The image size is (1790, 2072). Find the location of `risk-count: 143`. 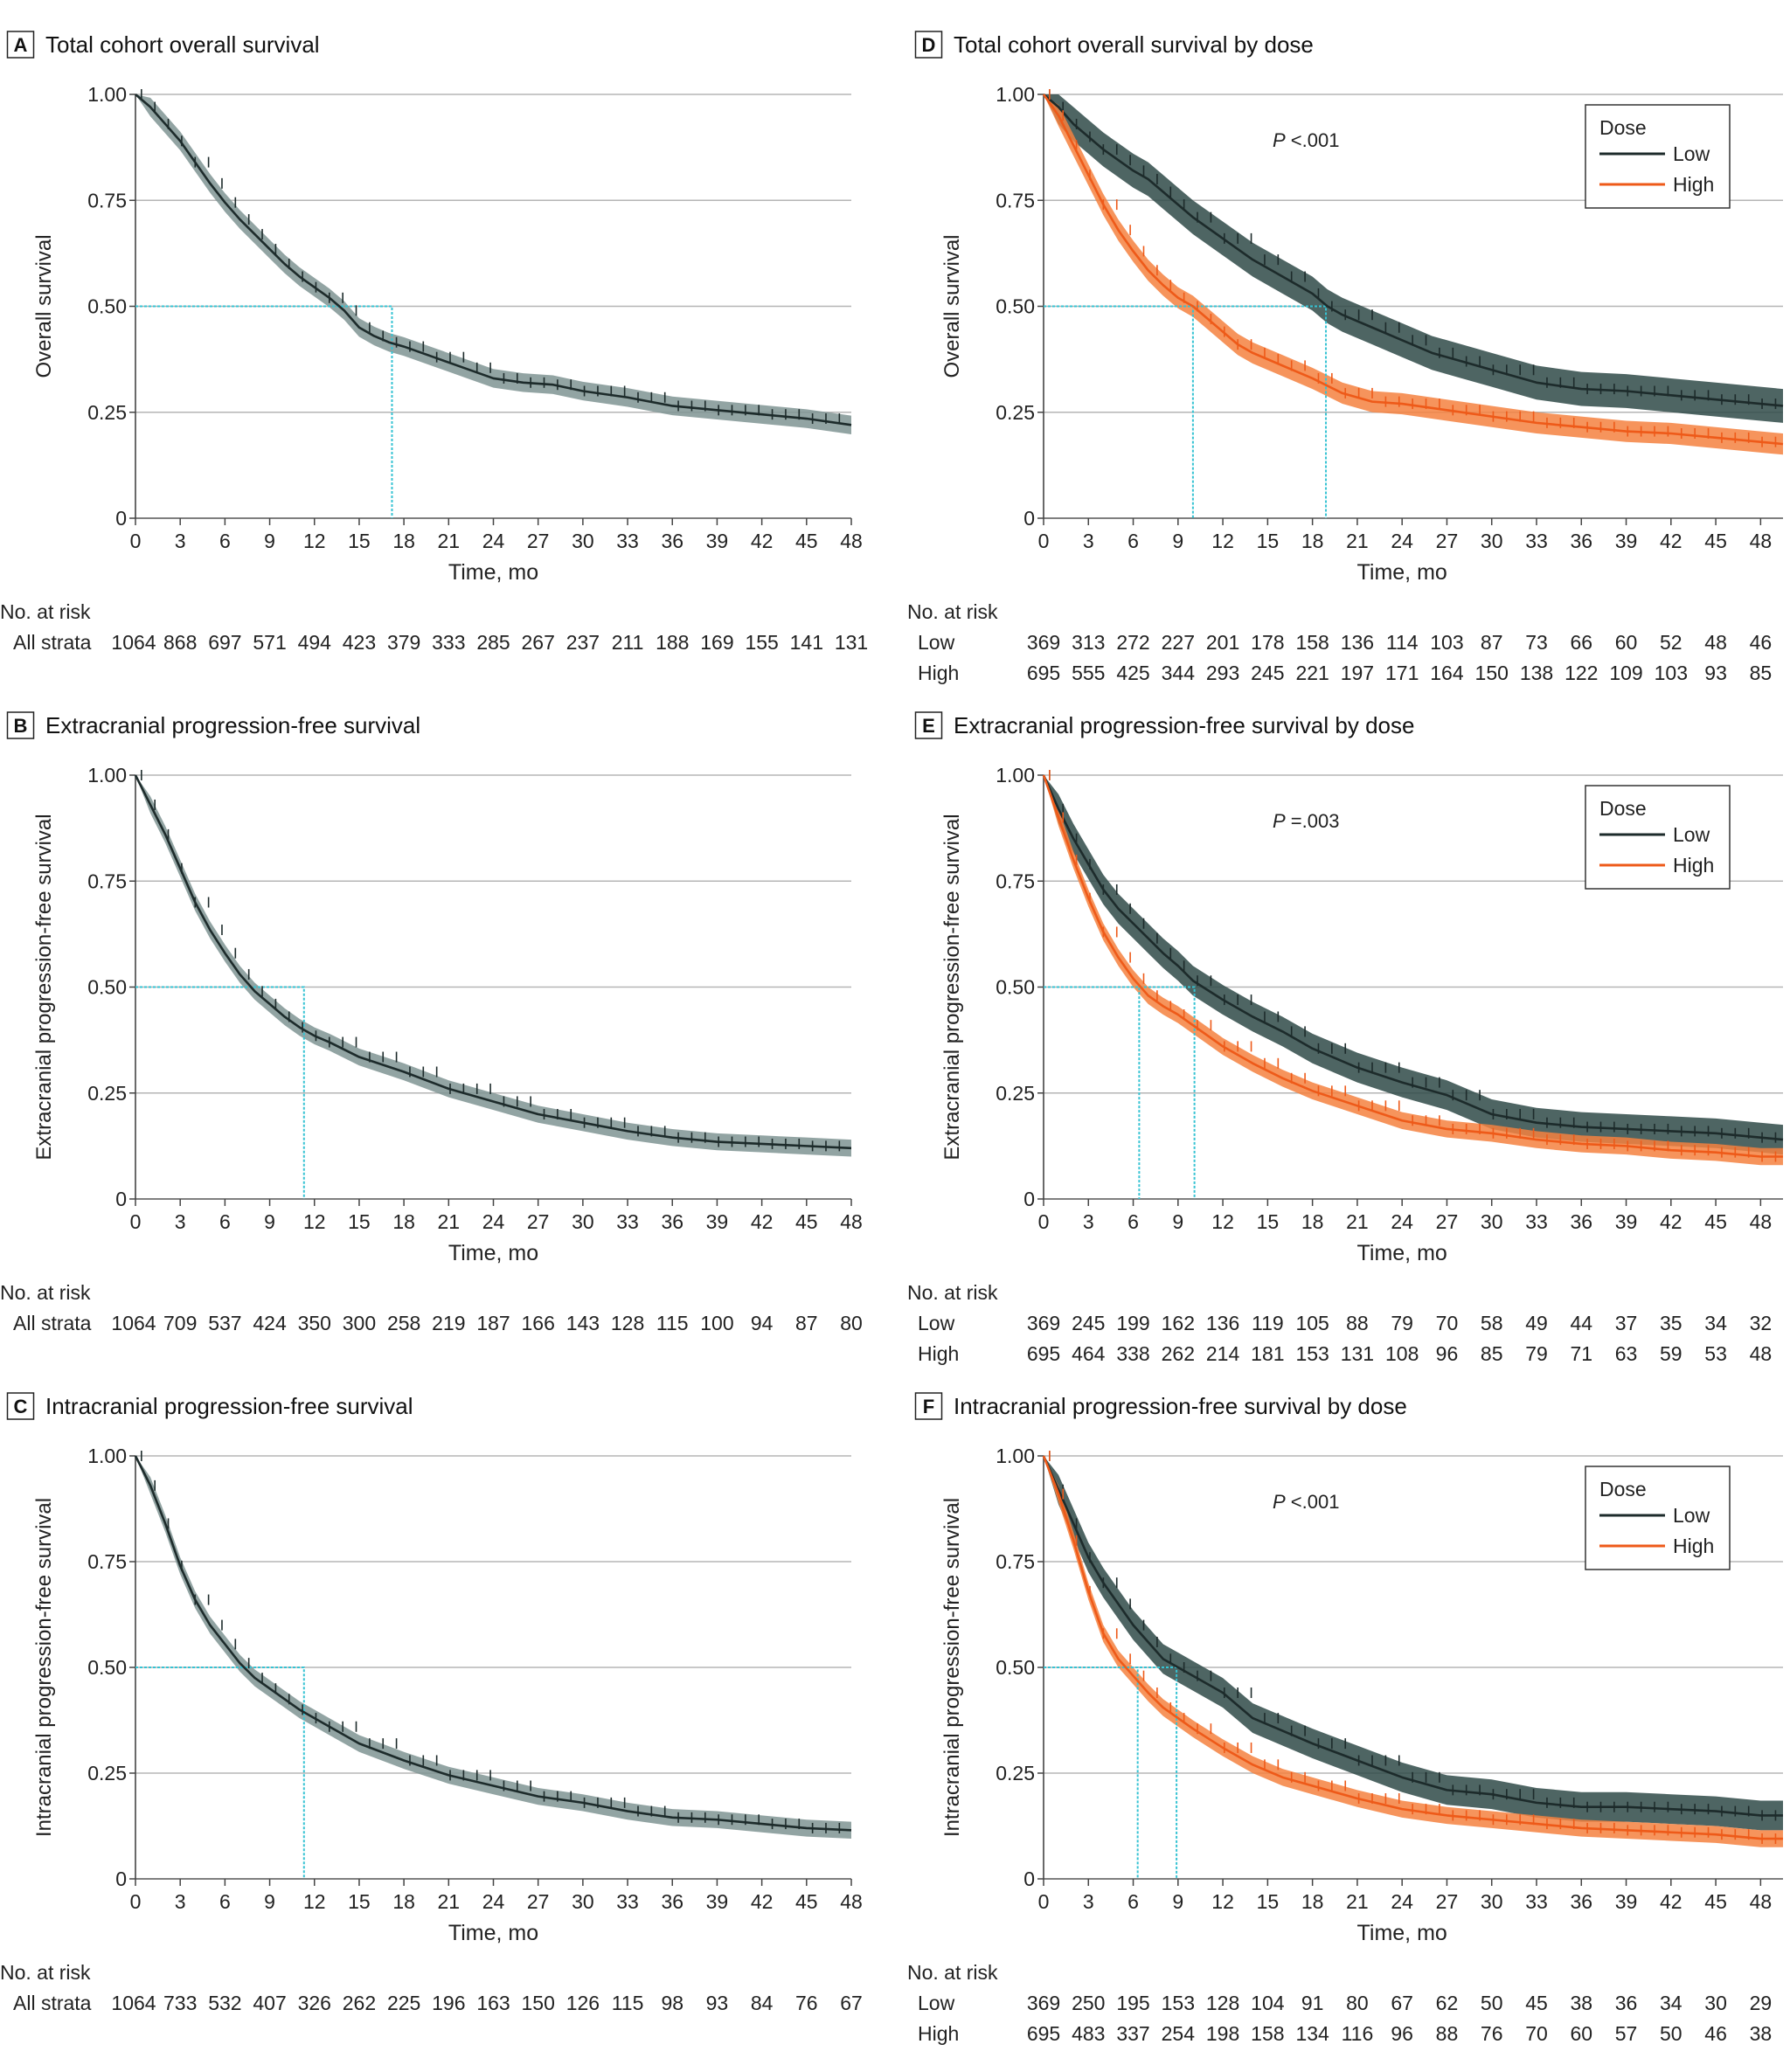

risk-count: 143 is located at coordinates (583, 1323).